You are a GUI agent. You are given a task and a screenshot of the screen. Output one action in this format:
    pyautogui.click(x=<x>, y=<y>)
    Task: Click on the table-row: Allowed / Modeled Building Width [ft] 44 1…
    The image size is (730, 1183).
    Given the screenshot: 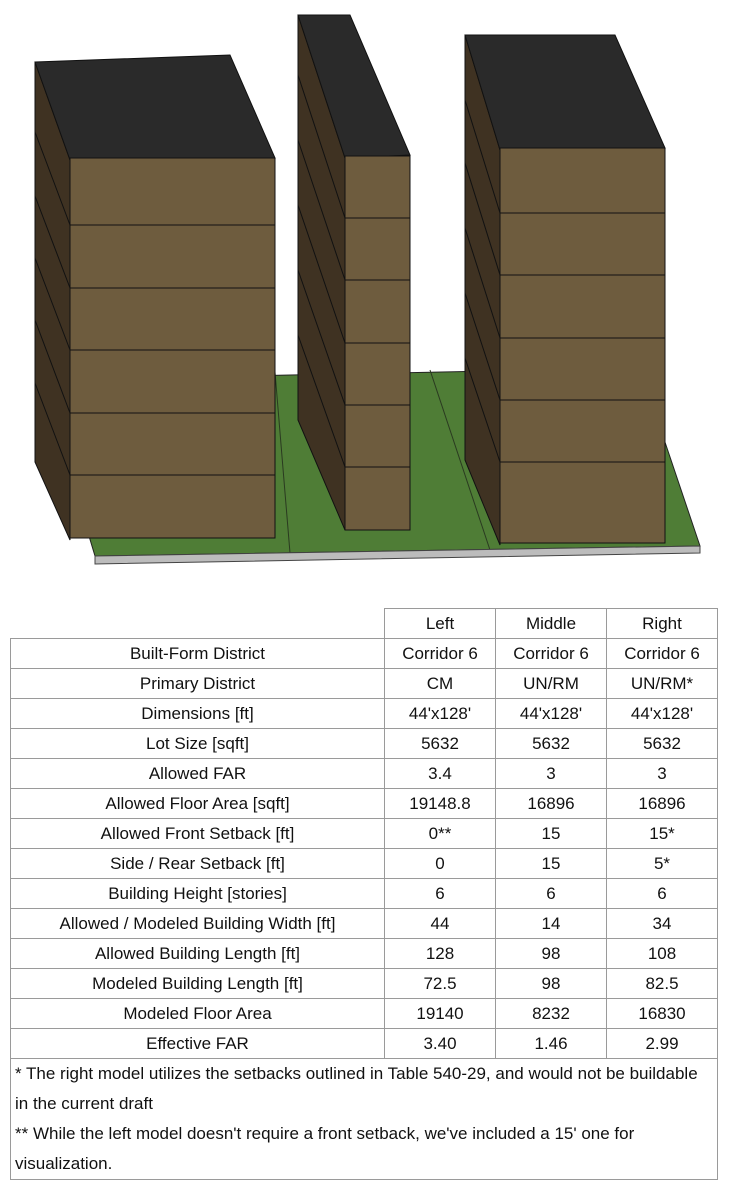 What is the action you would take?
    pyautogui.click(x=364, y=923)
    